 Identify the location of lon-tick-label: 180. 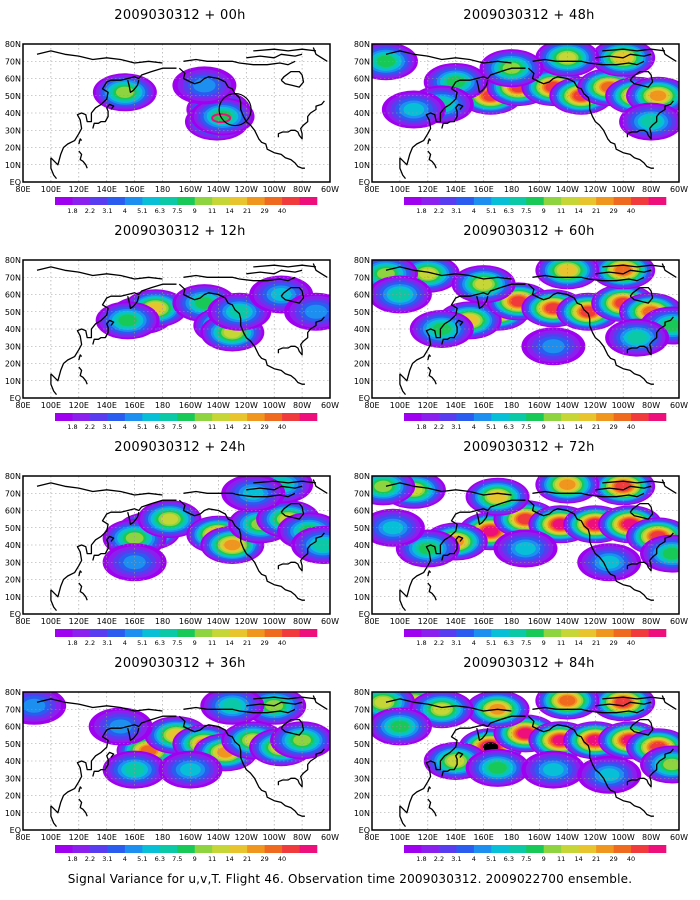
(162, 837).